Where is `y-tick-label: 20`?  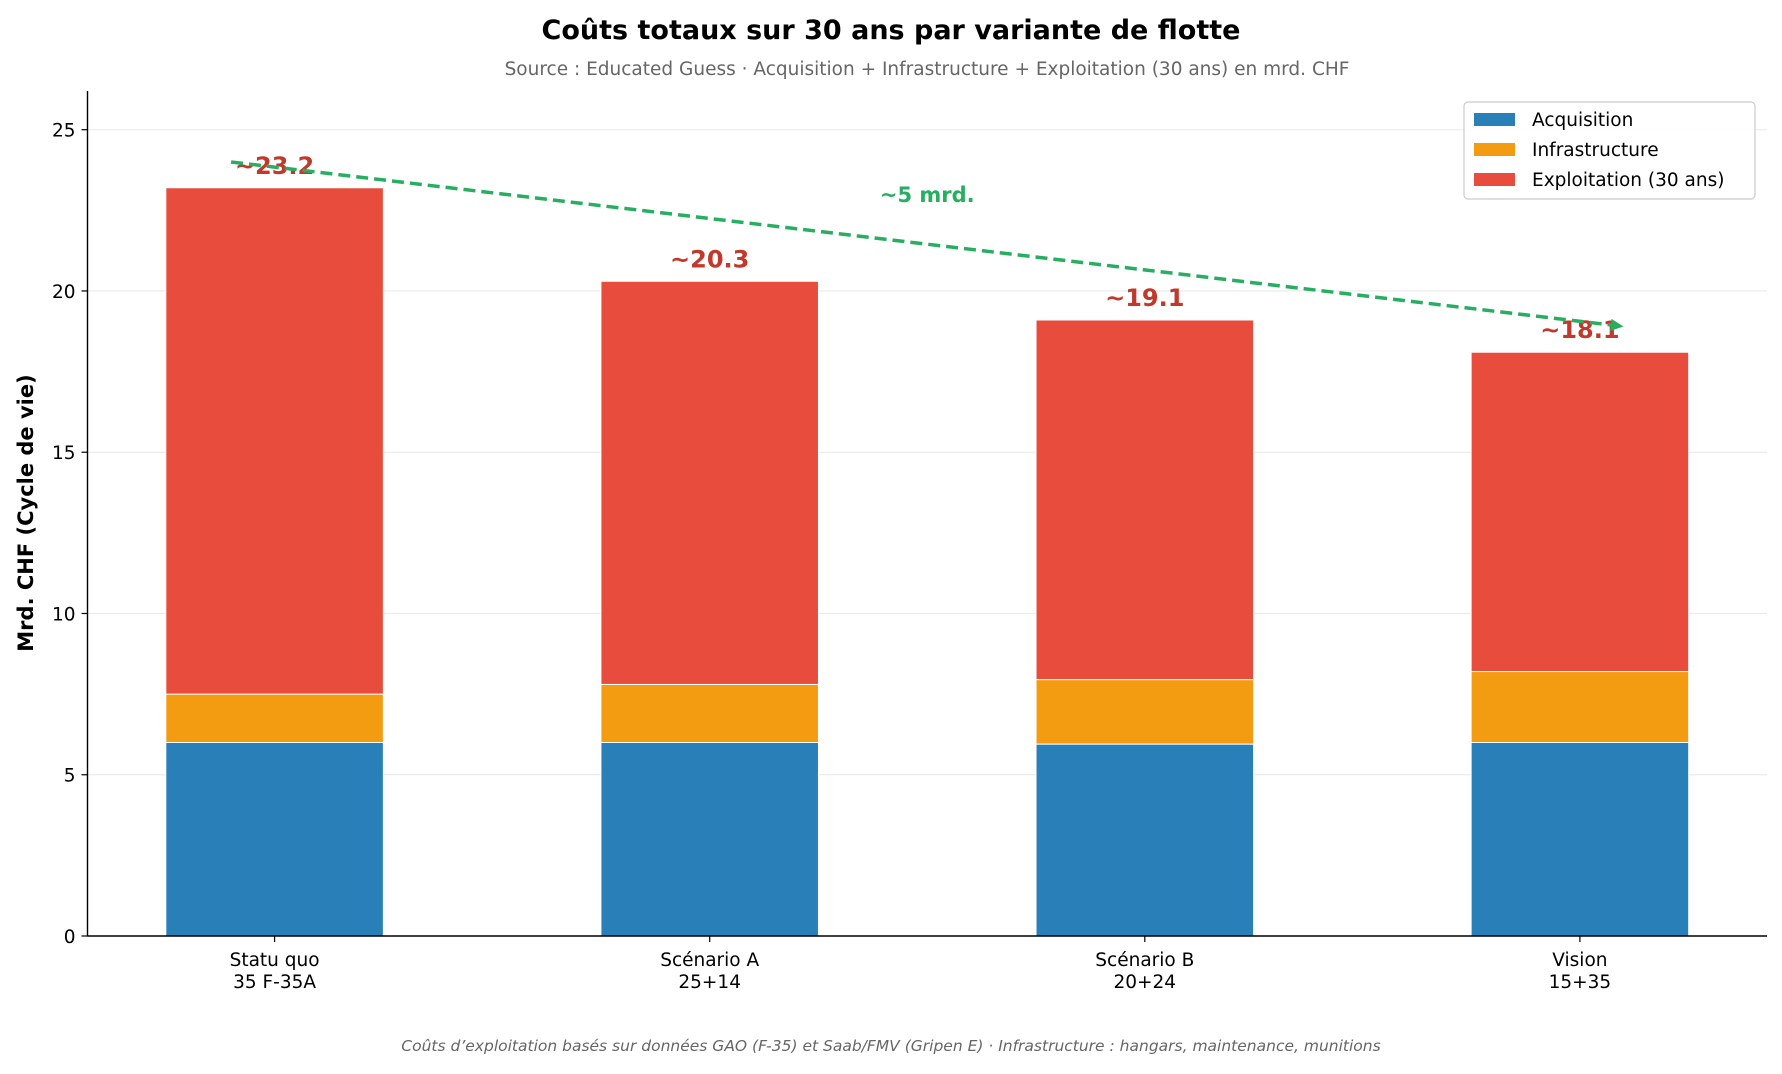
y-tick-label: 20 is located at coordinates (64, 292).